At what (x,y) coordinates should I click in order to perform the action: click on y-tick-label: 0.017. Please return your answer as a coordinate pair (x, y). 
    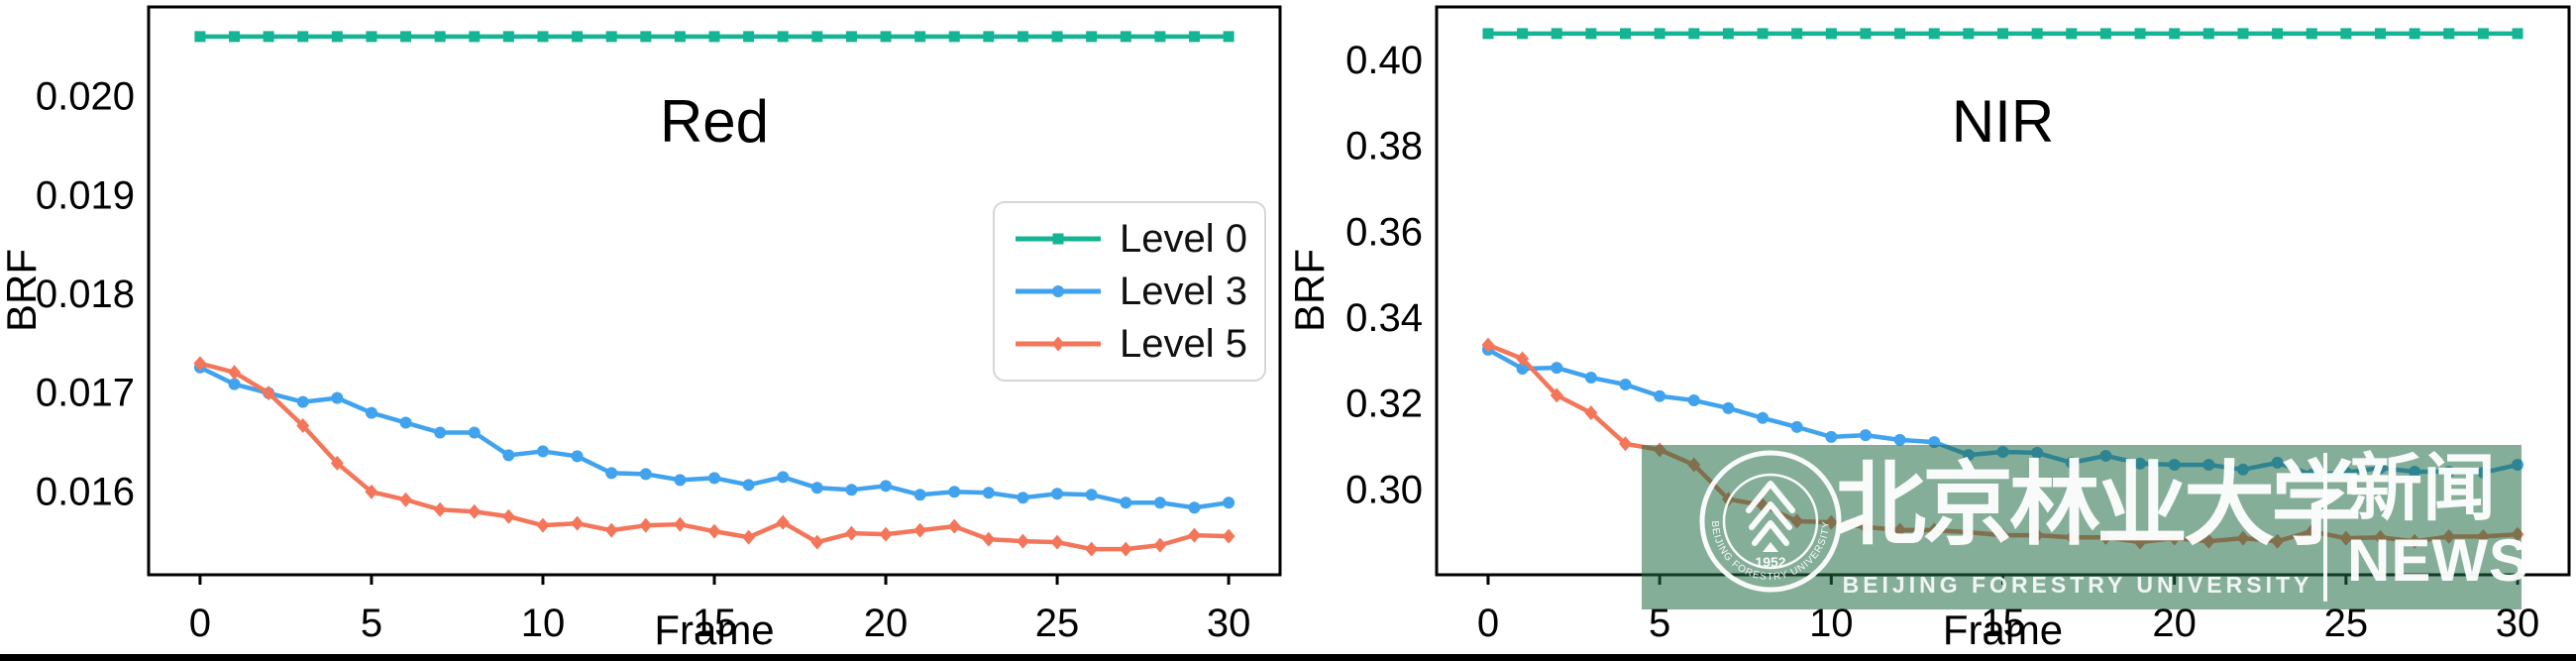
    Looking at the image, I should click on (85, 394).